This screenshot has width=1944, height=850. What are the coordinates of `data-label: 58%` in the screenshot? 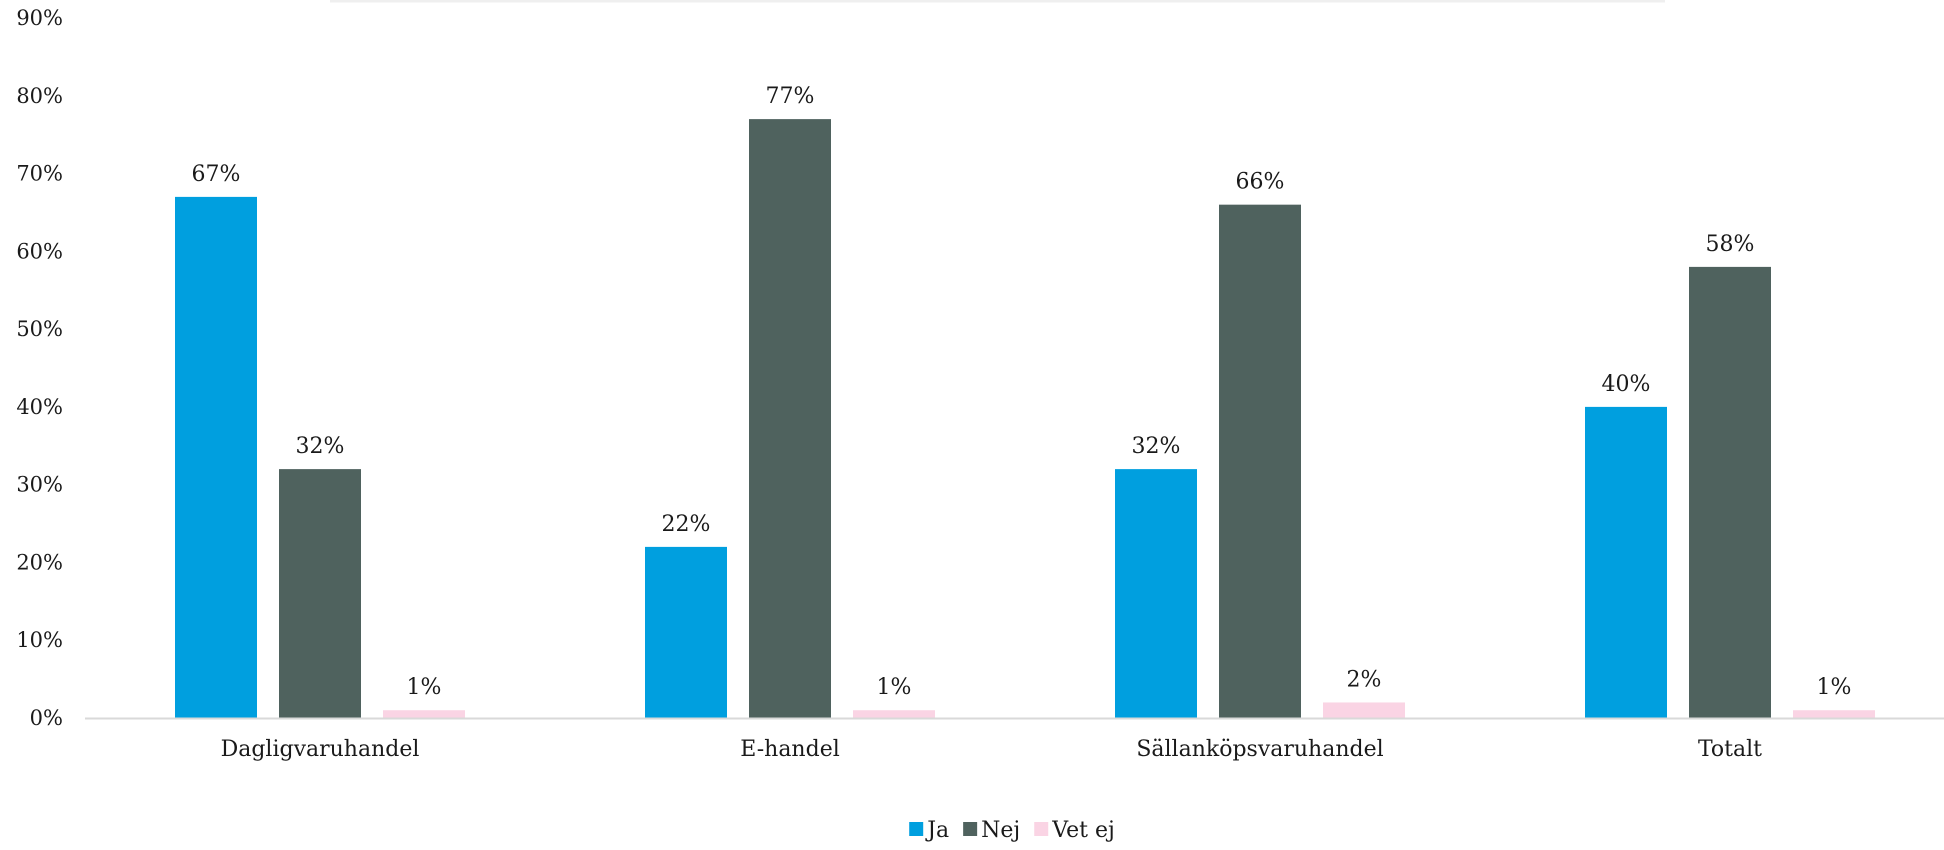 It's located at (1730, 244).